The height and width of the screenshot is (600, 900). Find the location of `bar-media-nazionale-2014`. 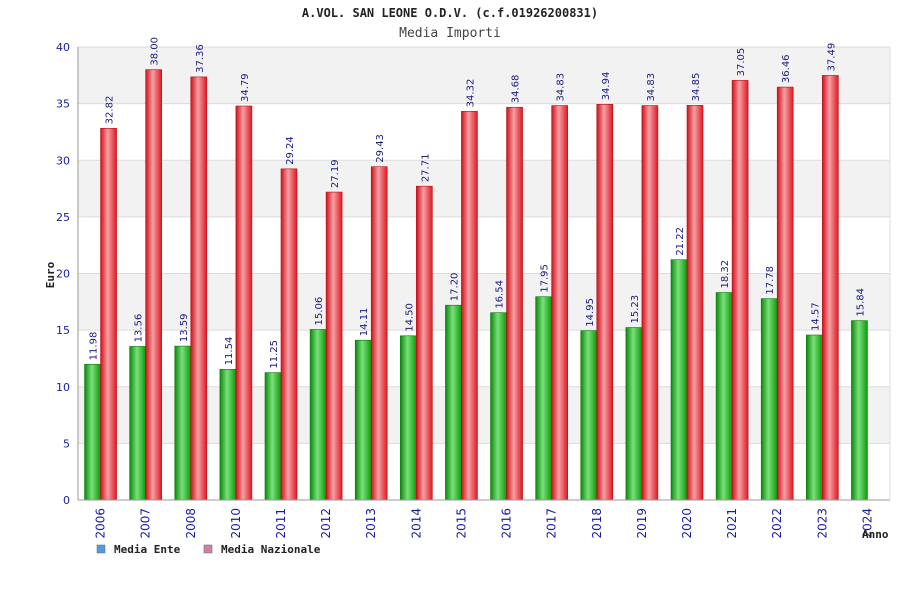

bar-media-nazionale-2014 is located at coordinates (424, 343).